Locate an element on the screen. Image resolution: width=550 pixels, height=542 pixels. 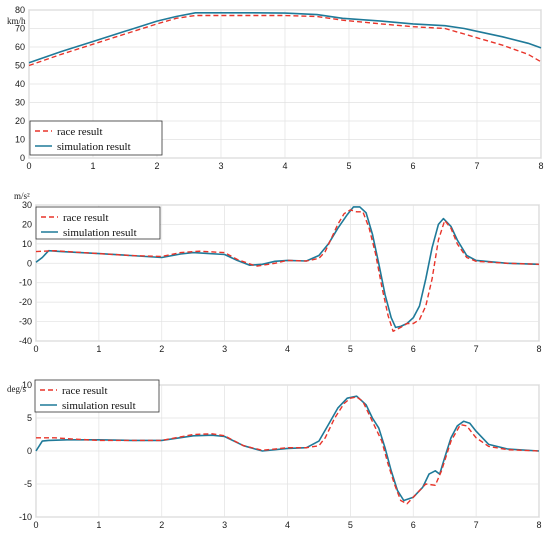
unit-label: m/s² is located at coordinates (22, 196).